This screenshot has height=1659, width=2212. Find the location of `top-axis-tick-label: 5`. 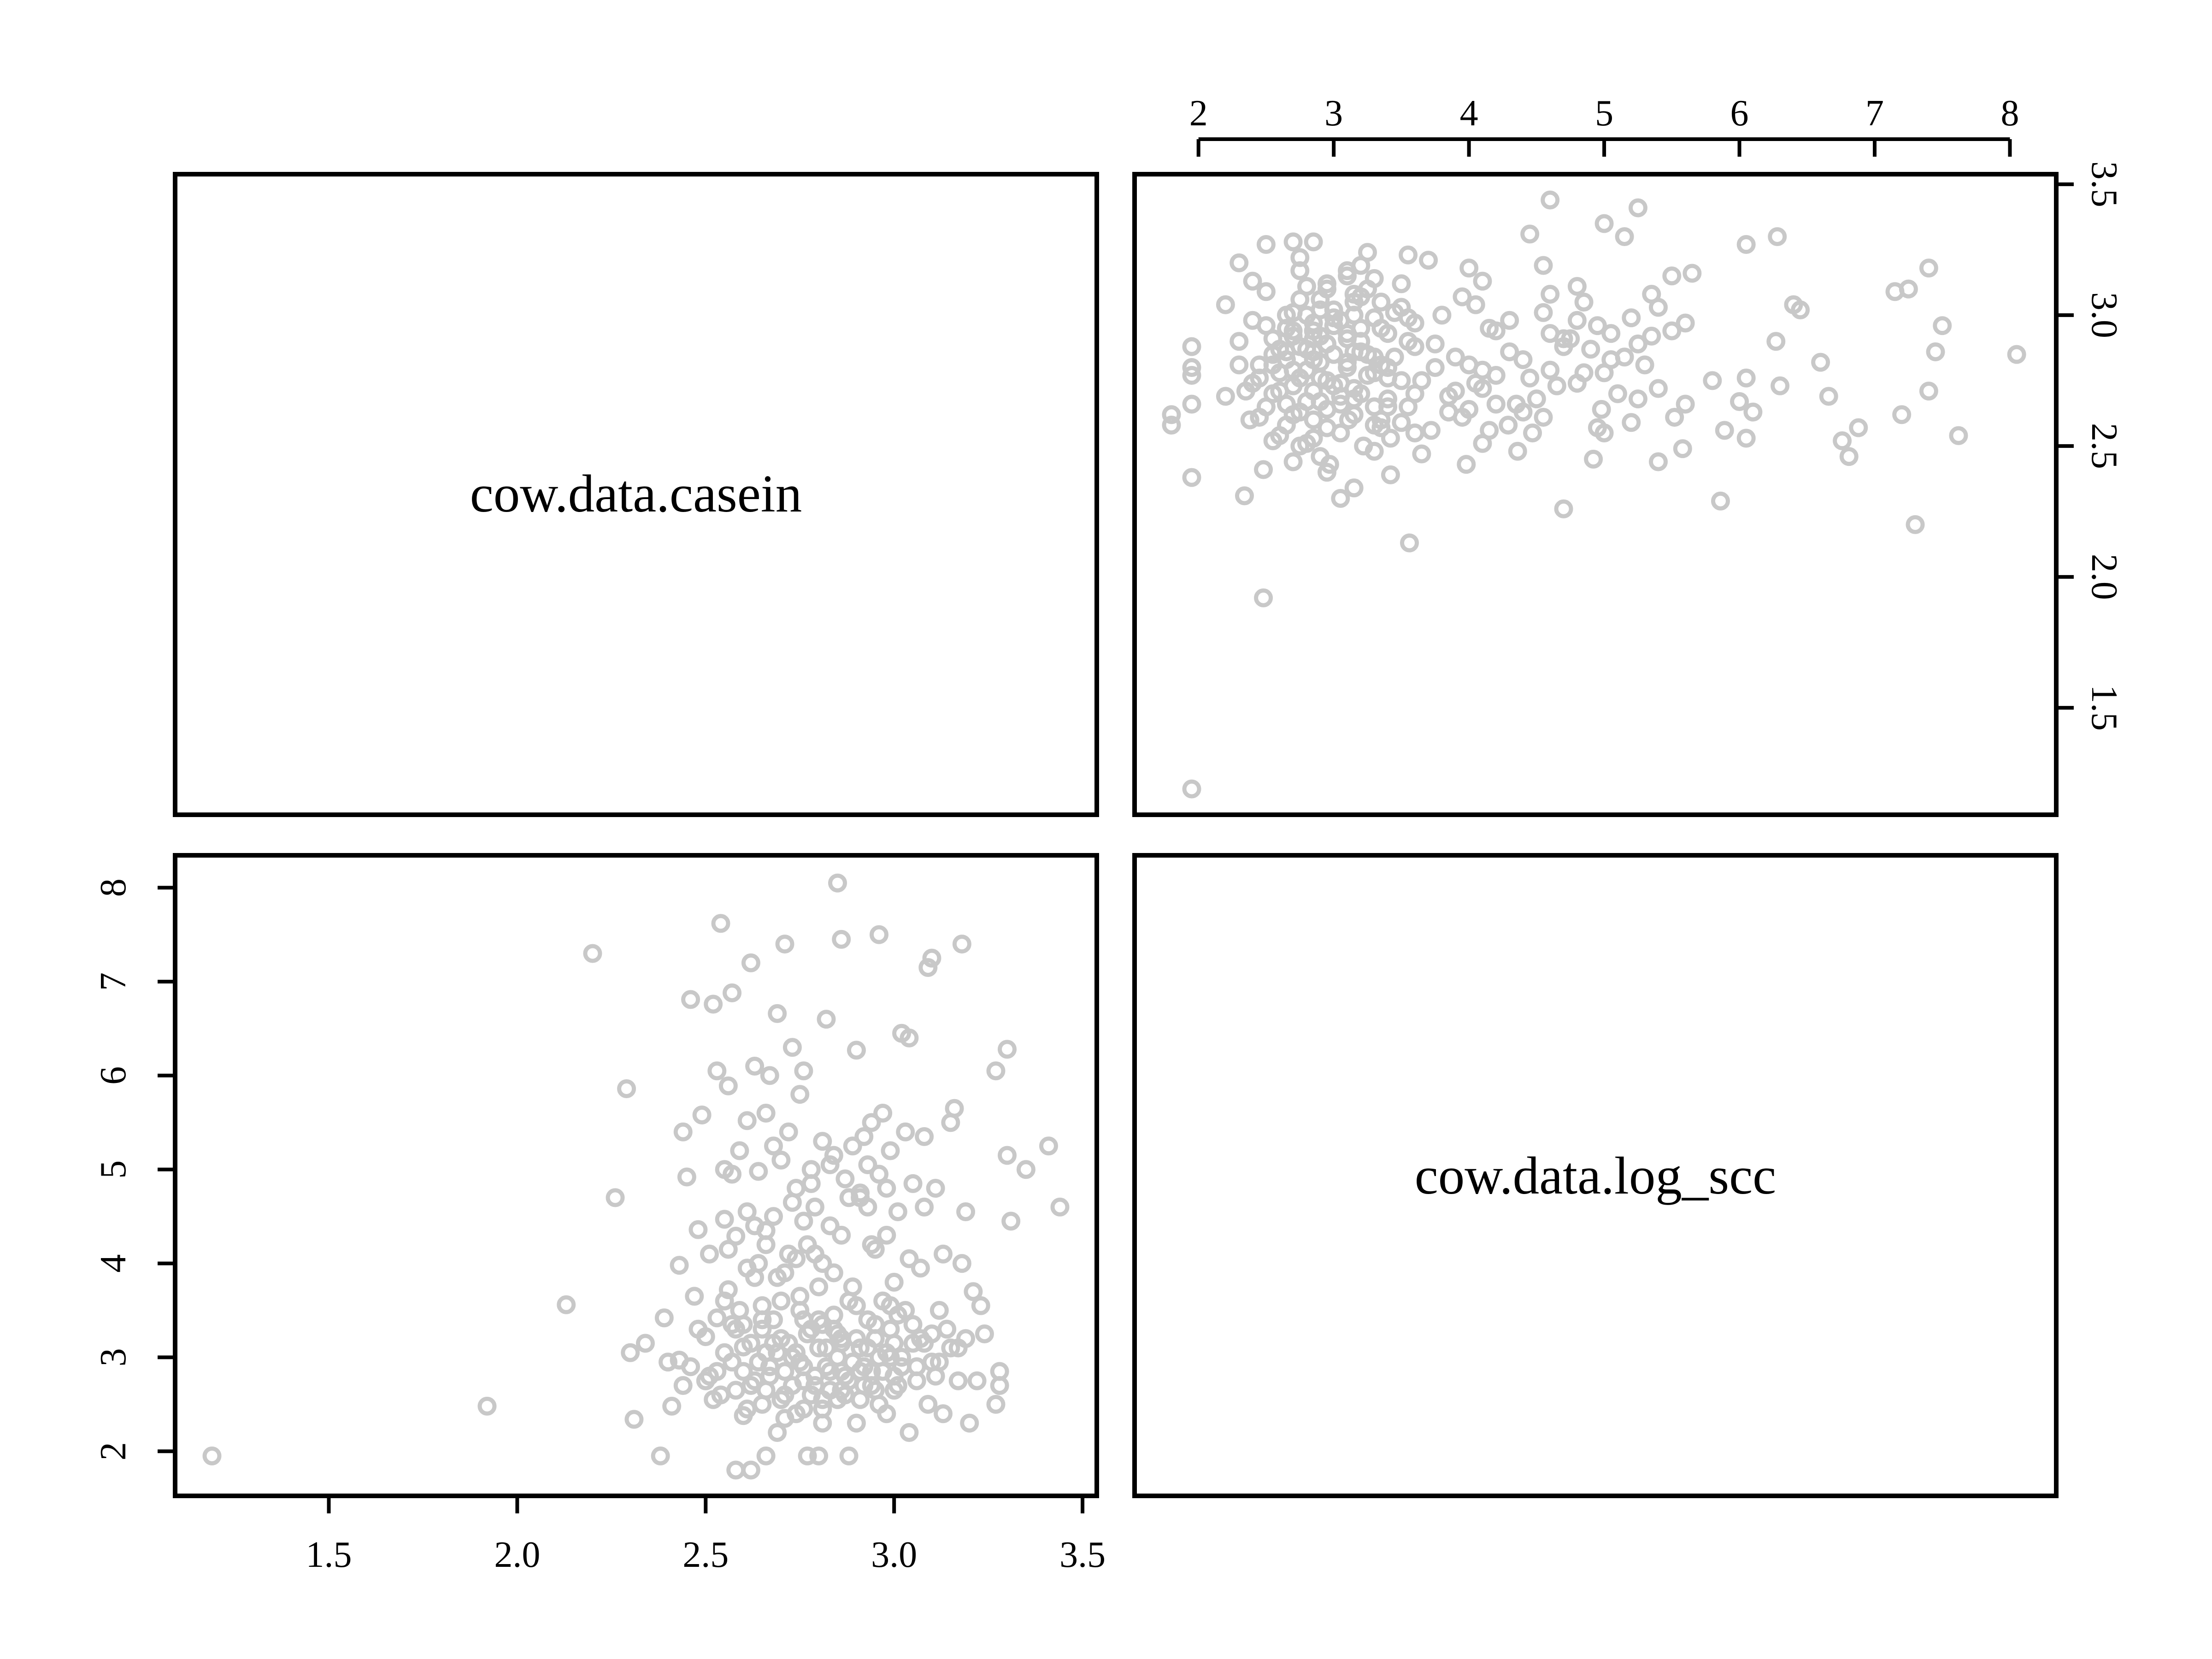

top-axis-tick-label: 5 is located at coordinates (1604, 113).